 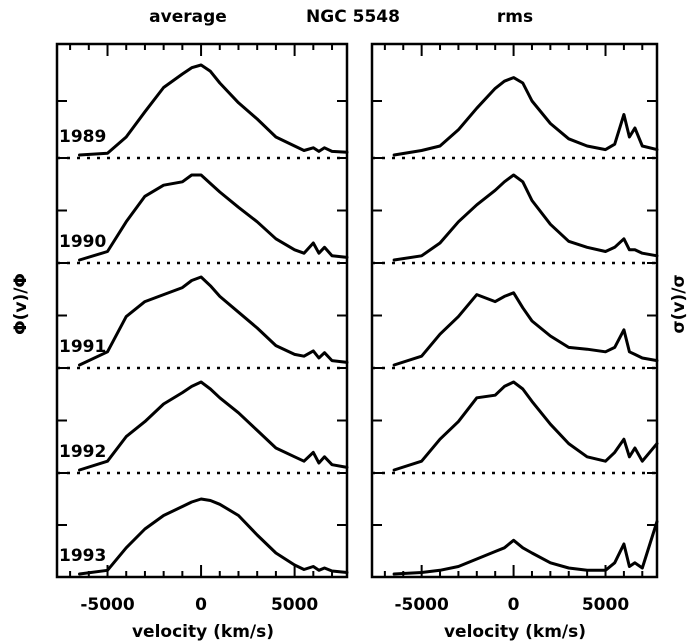 What do you see at coordinates (21, 304) in the screenshot?
I see `left-y-axis-label: Φ(v)/Φ` at bounding box center [21, 304].